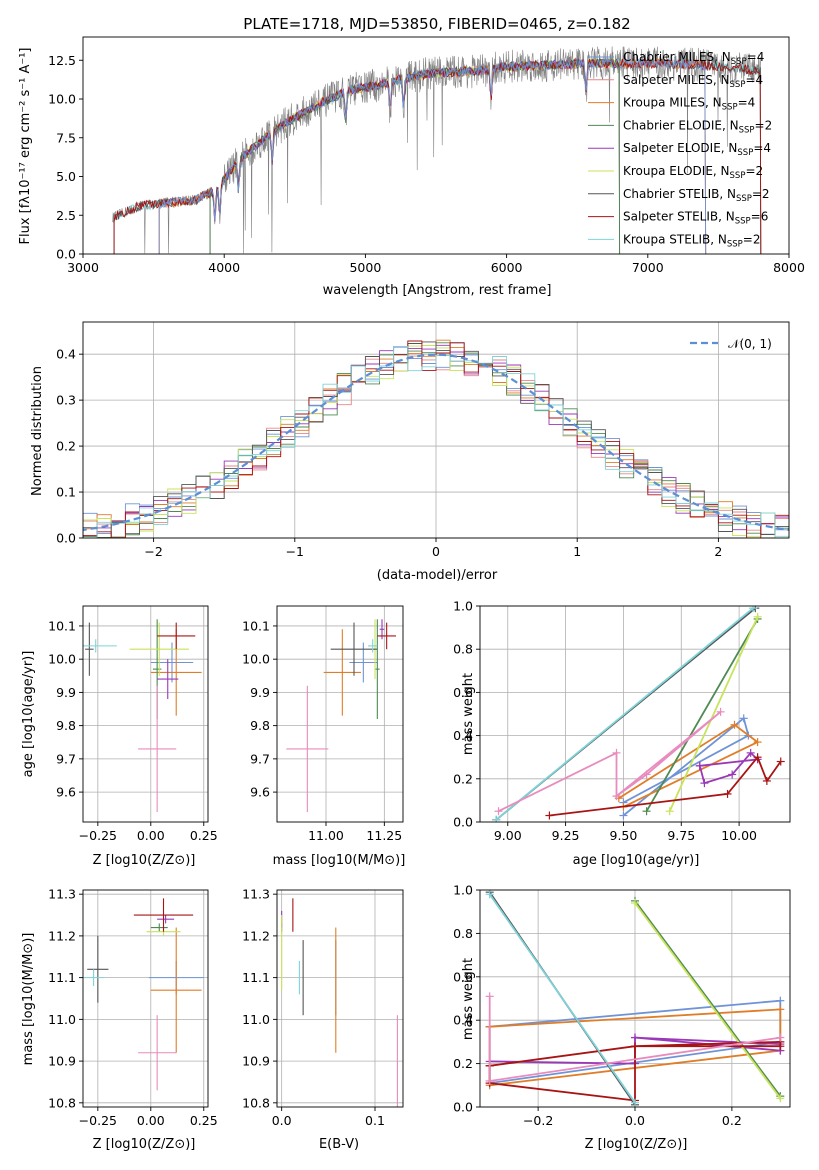 The width and height of the screenshot is (819, 1170). I want to click on residual-legend: 𝒩(0, 1), so click(731, 344).